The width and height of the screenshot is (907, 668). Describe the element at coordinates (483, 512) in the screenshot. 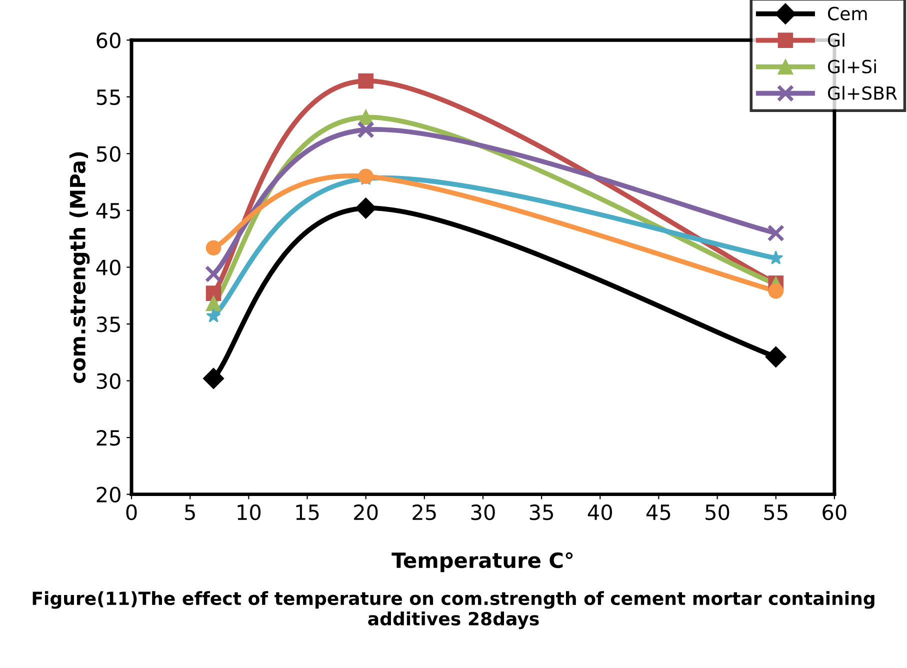

I see `x-tick-label: 30` at that location.